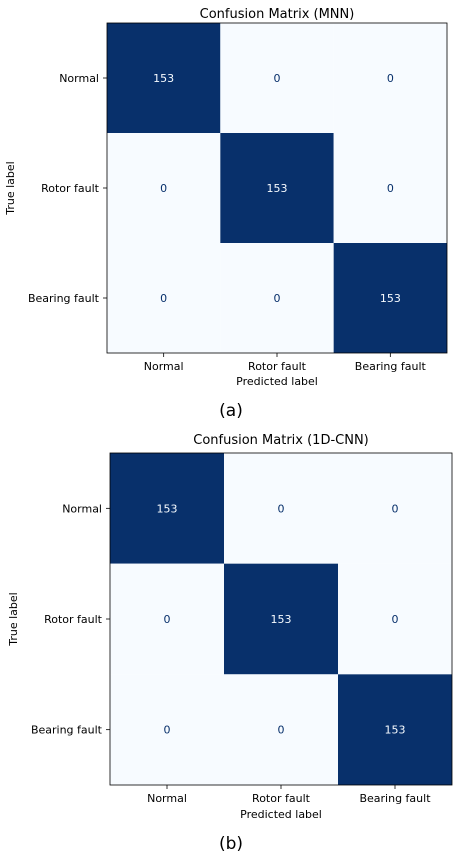 Image resolution: width=463 pixels, height=860 pixels. Describe the element at coordinates (231, 844) in the screenshot. I see `panel-caption: (b)` at that location.